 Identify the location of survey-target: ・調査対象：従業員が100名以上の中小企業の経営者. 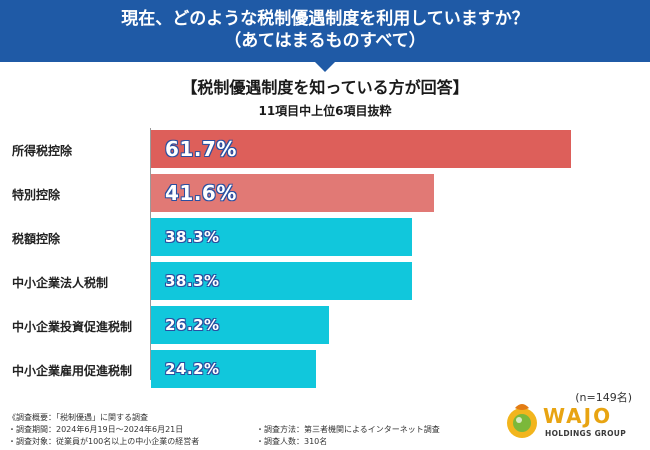
(104, 441).